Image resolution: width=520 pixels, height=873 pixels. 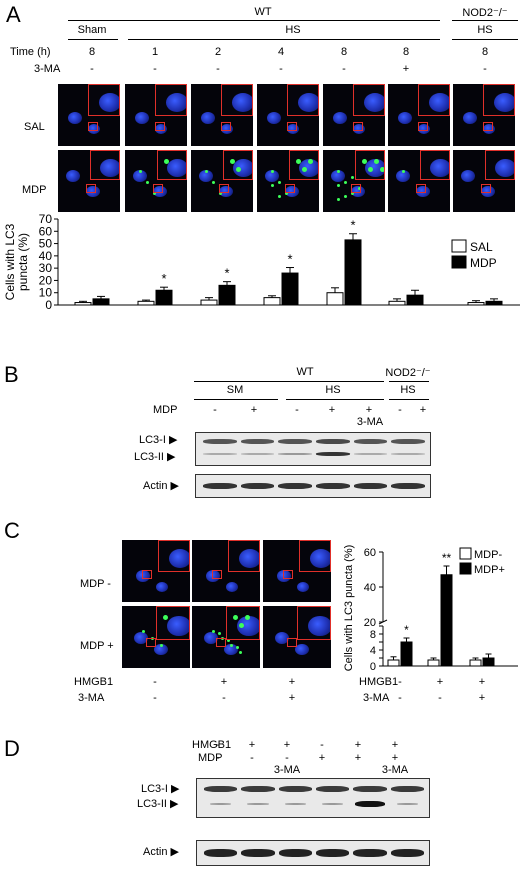 I want to click on c-3ma-label: 3-MA, so click(x=91, y=698).